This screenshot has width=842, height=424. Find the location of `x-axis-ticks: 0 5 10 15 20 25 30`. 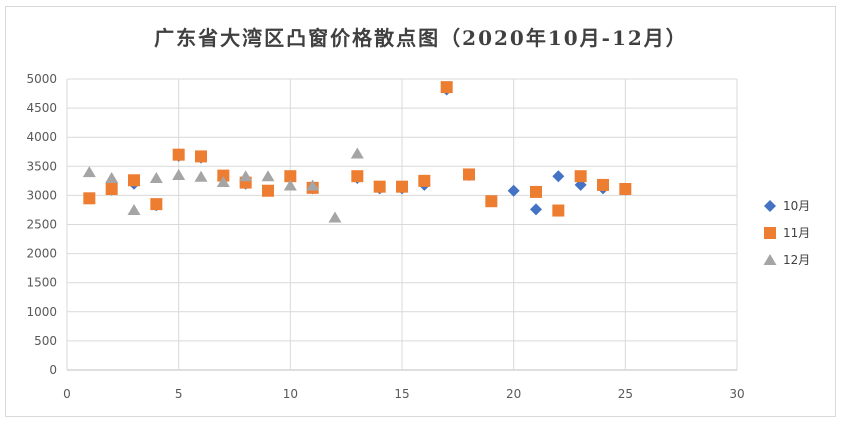

x-axis-ticks: 0 5 10 15 20 25 30 is located at coordinates (403, 394).